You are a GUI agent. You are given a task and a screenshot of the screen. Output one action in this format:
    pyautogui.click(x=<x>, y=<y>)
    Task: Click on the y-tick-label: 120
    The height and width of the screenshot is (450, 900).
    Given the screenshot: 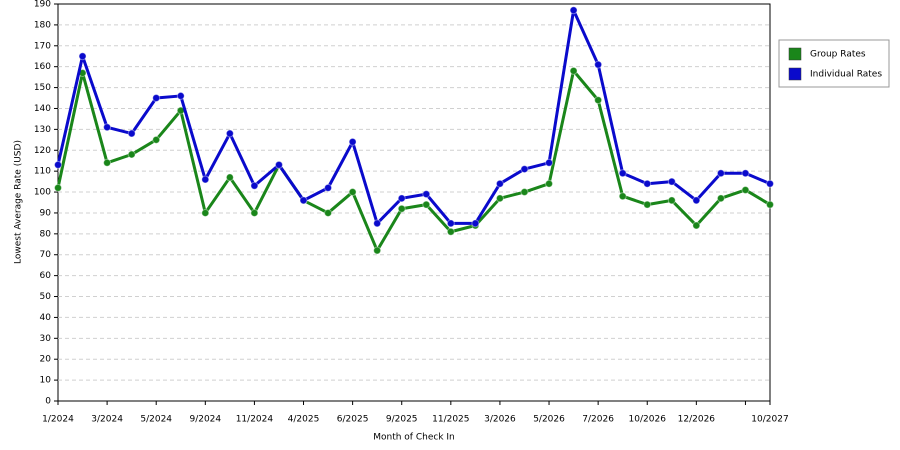 What is the action you would take?
    pyautogui.click(x=42, y=151)
    